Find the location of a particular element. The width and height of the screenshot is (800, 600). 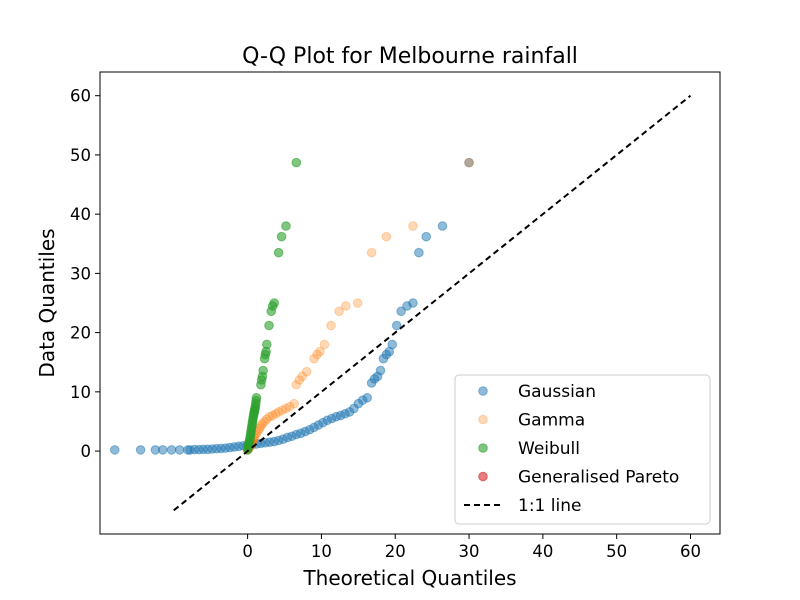

x-tick-label: 20 is located at coordinates (395, 551).